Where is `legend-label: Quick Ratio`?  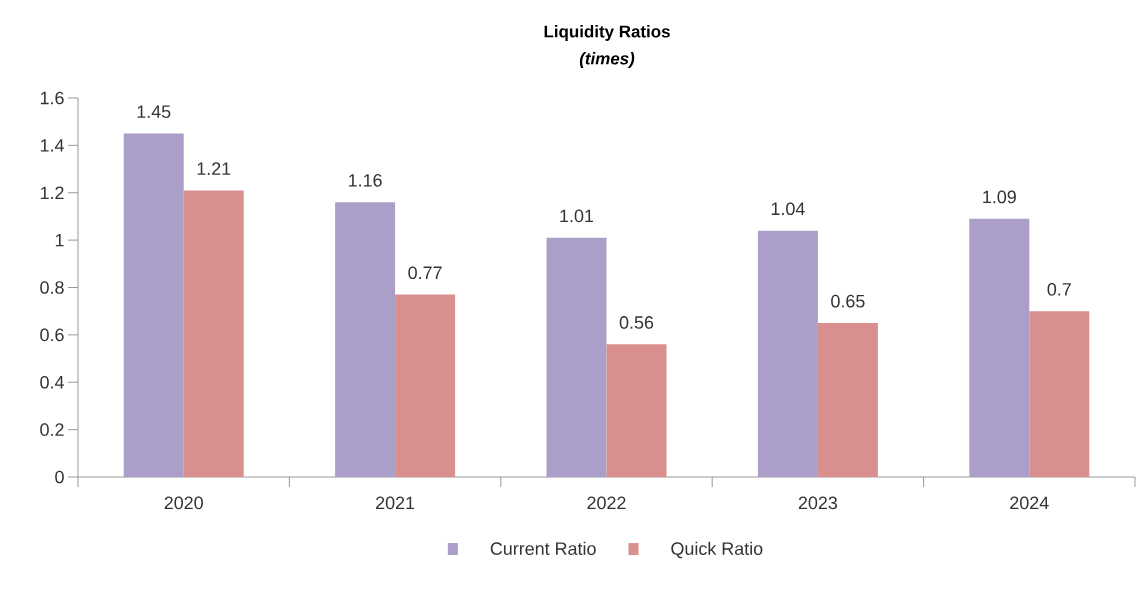 legend-label: Quick Ratio is located at coordinates (717, 550).